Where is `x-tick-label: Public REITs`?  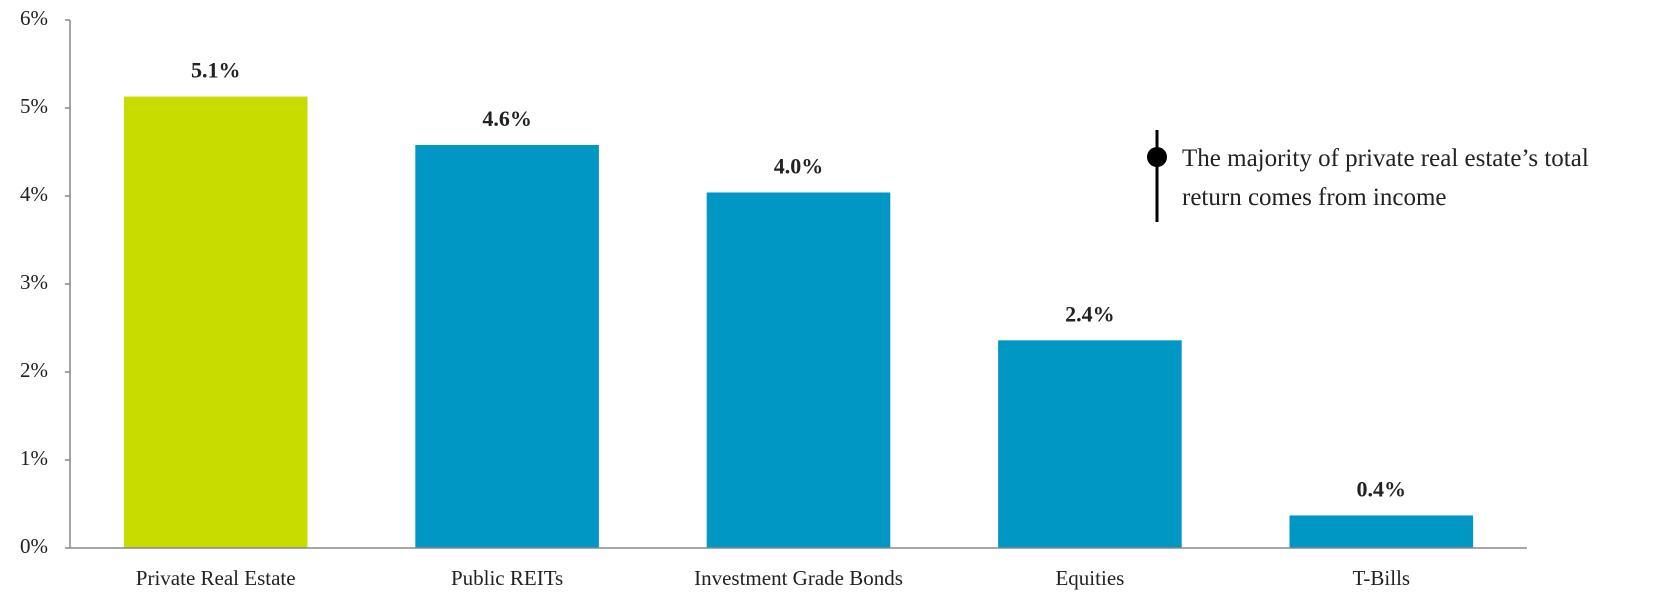 x-tick-label: Public REITs is located at coordinates (507, 578).